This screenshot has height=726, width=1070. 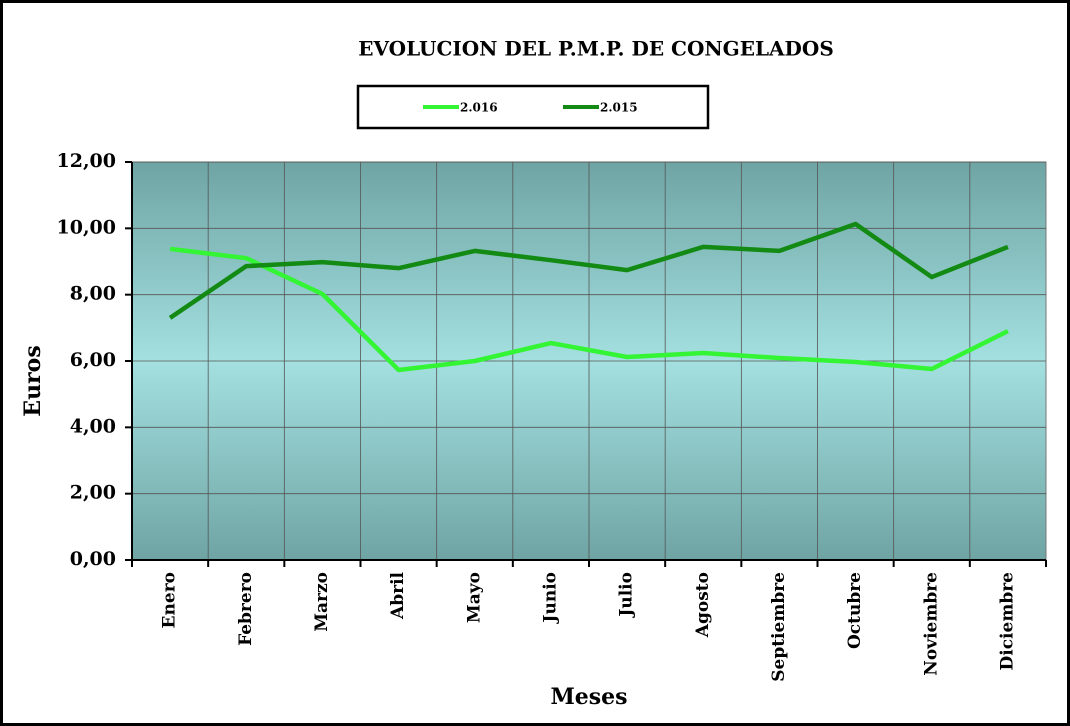 What do you see at coordinates (93, 426) in the screenshot?
I see `y-tick-label: 4,00` at bounding box center [93, 426].